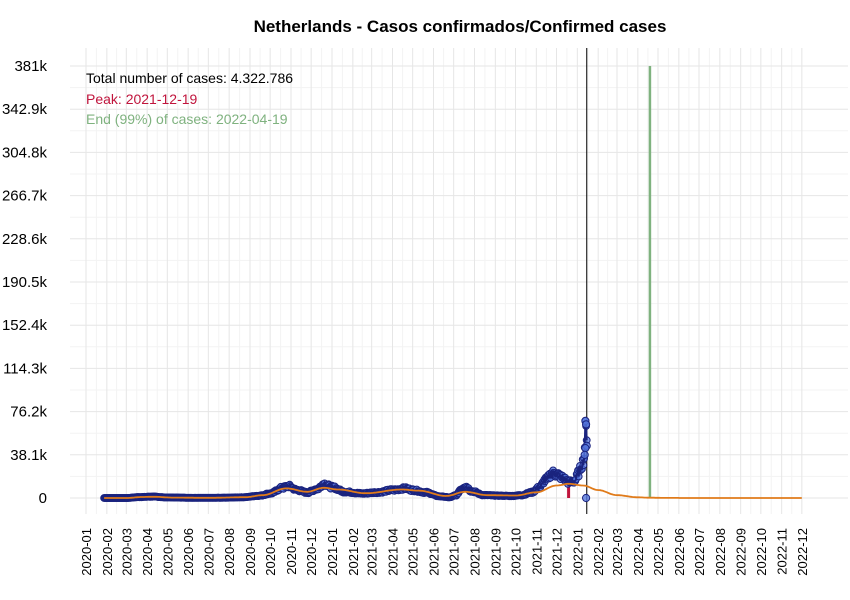 This screenshot has height=600, width=850. What do you see at coordinates (598, 552) in the screenshot?
I see `x-tick-label: 2022-02` at bounding box center [598, 552].